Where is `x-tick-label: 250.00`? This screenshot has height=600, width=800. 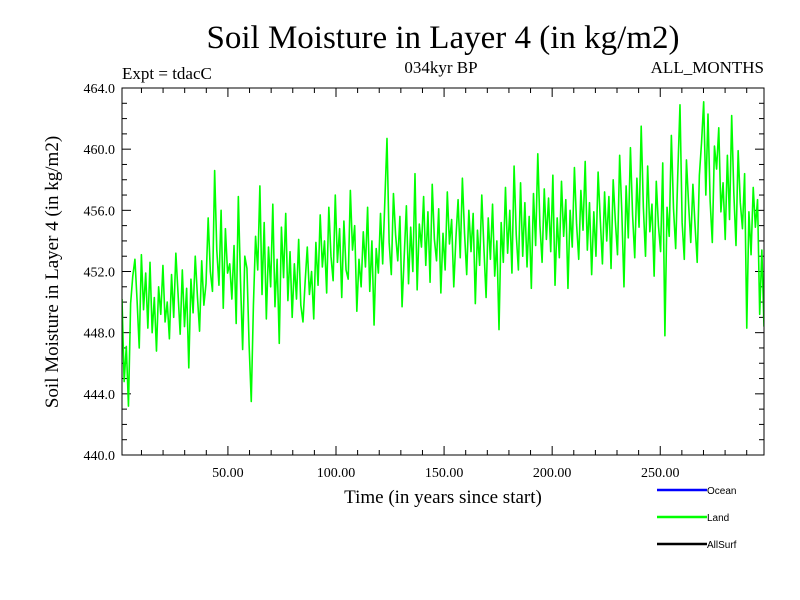 x-tick-label: 250.00 is located at coordinates (660, 473).